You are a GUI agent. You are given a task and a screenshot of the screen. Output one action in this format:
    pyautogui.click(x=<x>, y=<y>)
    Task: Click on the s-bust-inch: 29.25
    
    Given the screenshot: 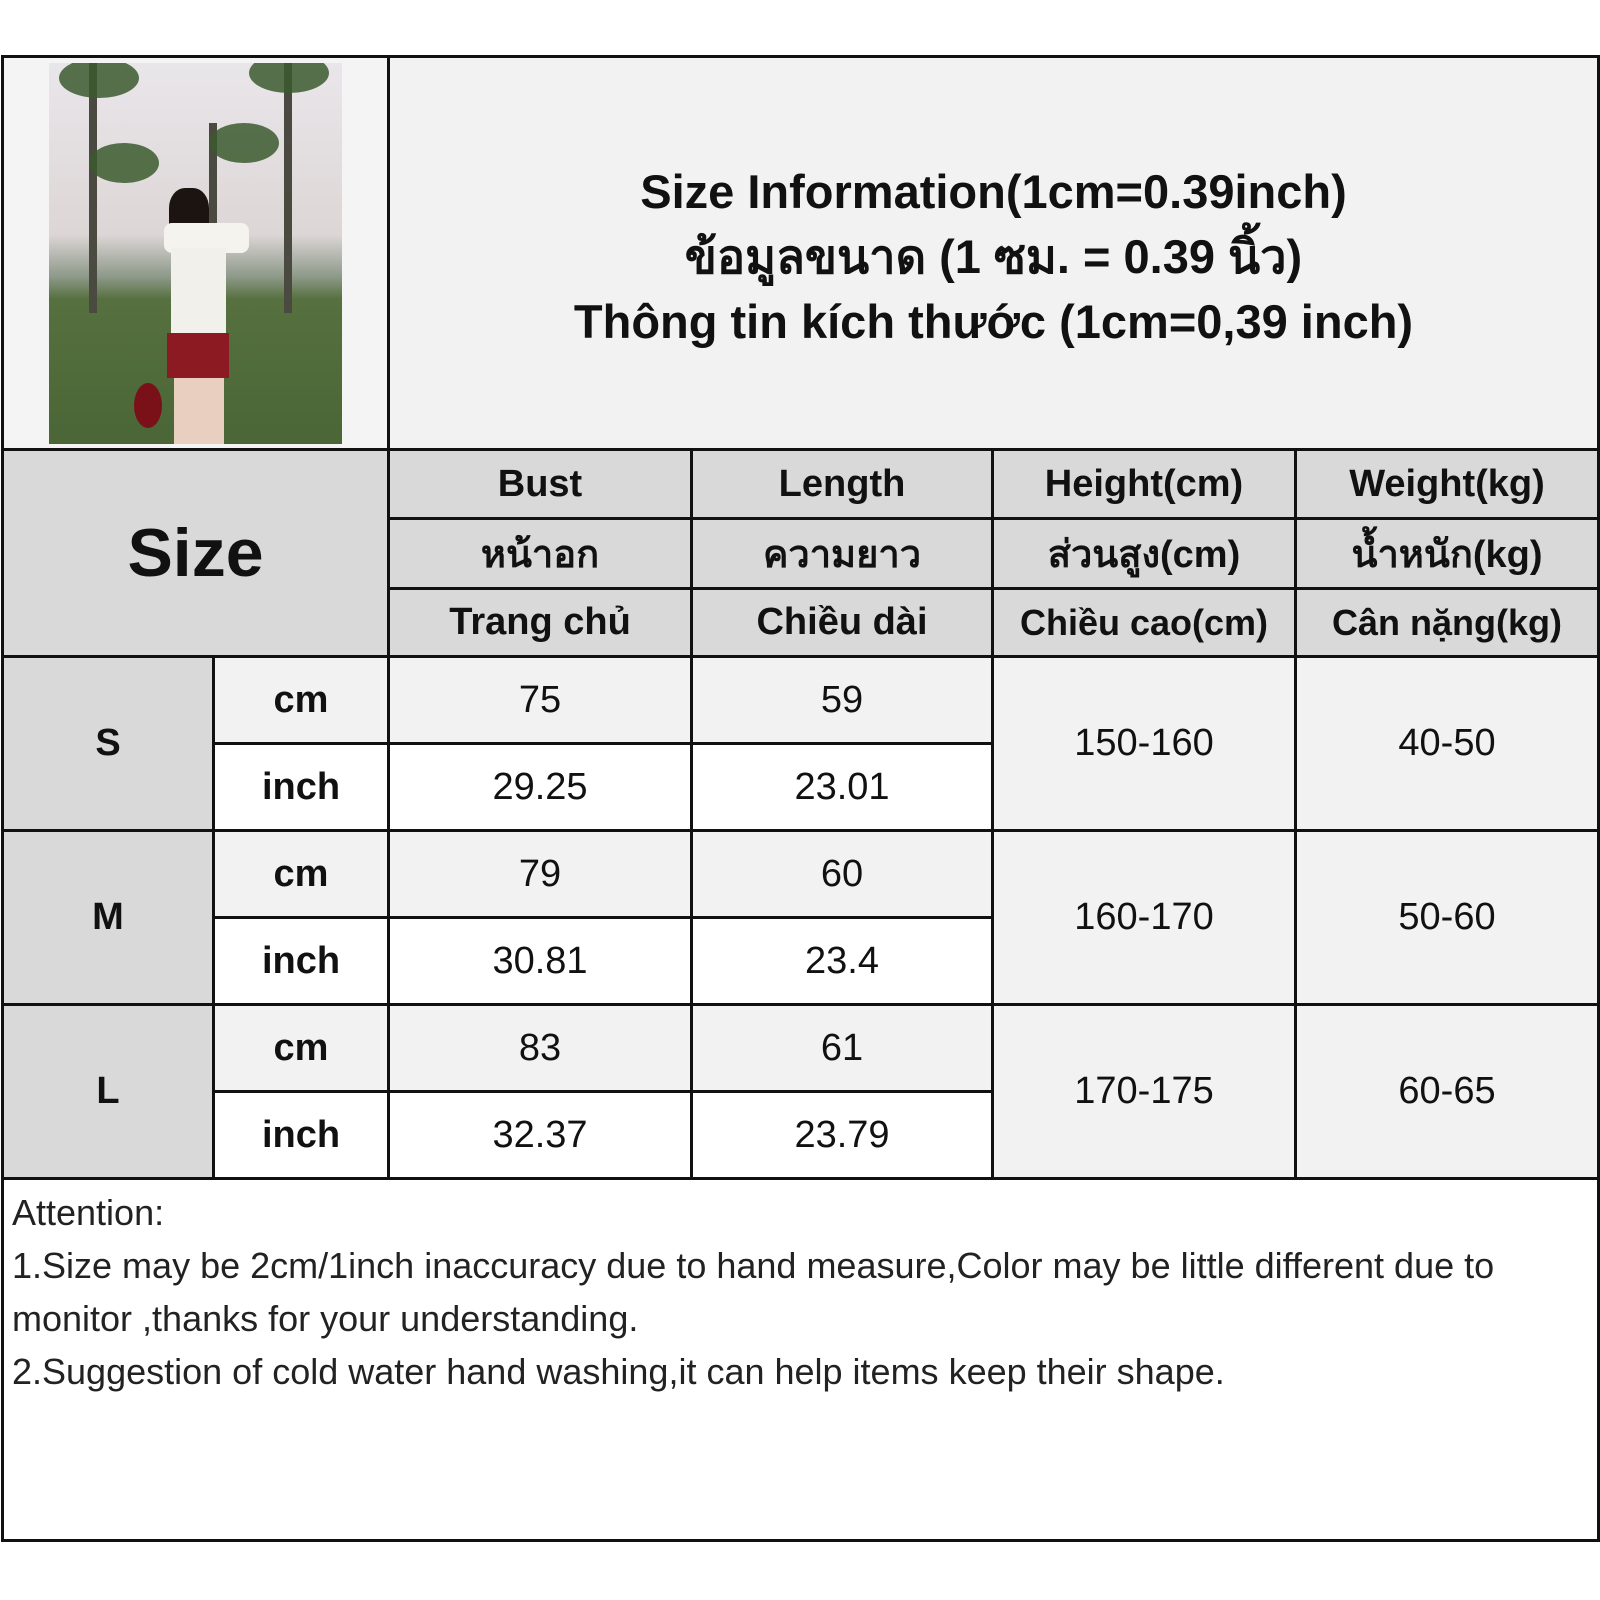 What is the action you would take?
    pyautogui.click(x=540, y=787)
    